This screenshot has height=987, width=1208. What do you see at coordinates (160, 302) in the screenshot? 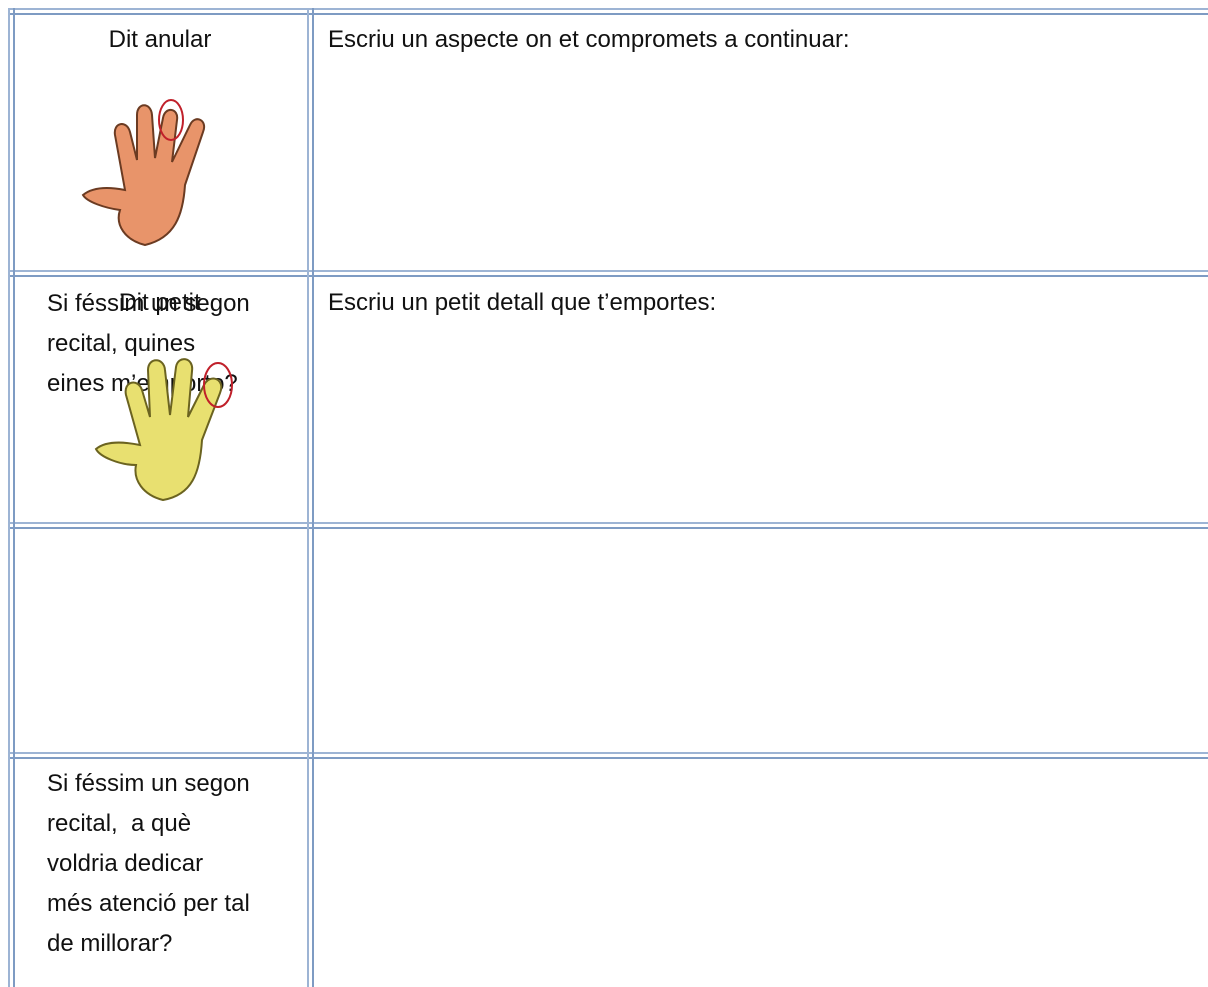
I see `row-label: Dit petit` at bounding box center [160, 302].